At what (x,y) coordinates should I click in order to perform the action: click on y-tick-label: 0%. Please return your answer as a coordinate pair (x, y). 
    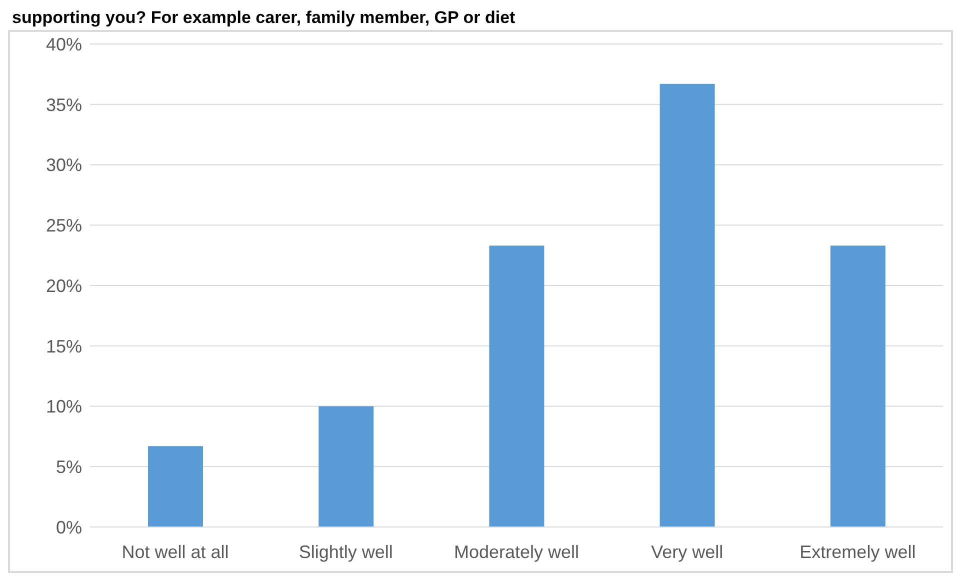
    Looking at the image, I should click on (69, 527).